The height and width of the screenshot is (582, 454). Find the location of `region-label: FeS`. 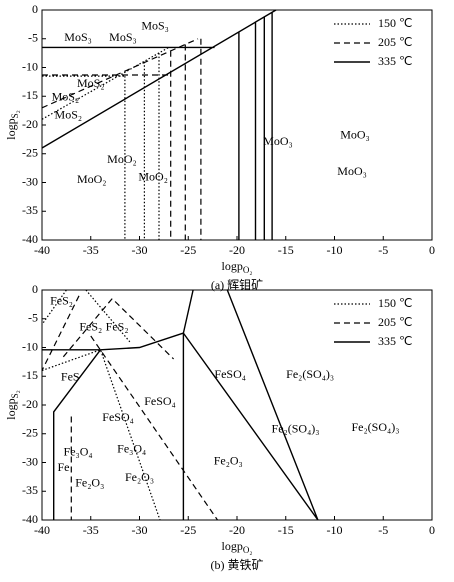

region-label: FeS is located at coordinates (70, 377).